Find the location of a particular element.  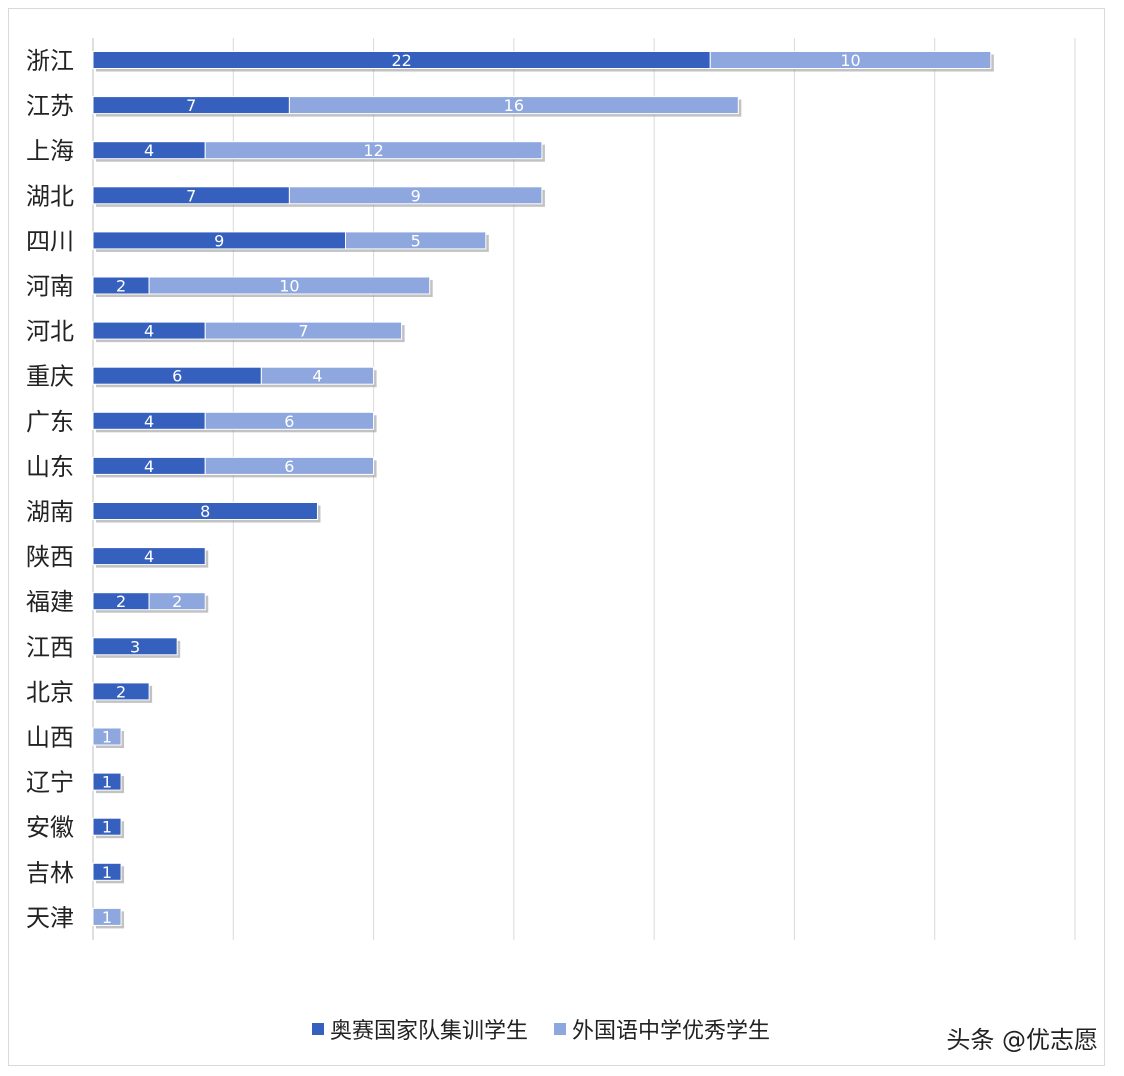

credit-watermark: 头条 @优志愿 is located at coordinates (1022, 1040).